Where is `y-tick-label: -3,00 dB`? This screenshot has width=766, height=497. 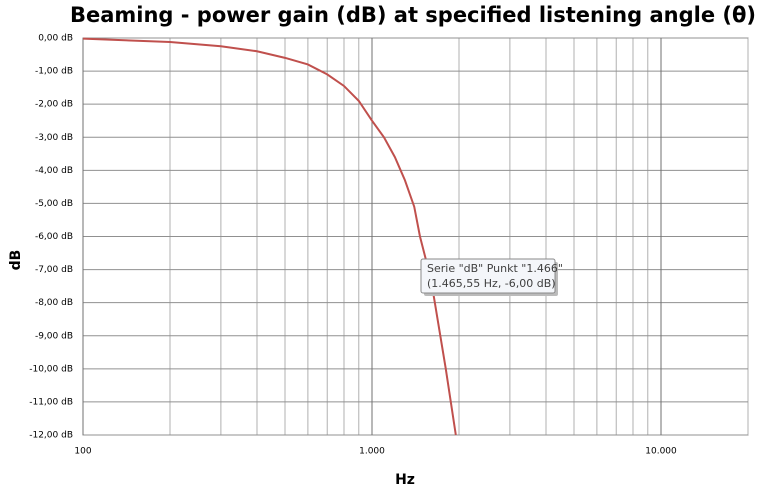 y-tick-label: -3,00 dB is located at coordinates (54, 138).